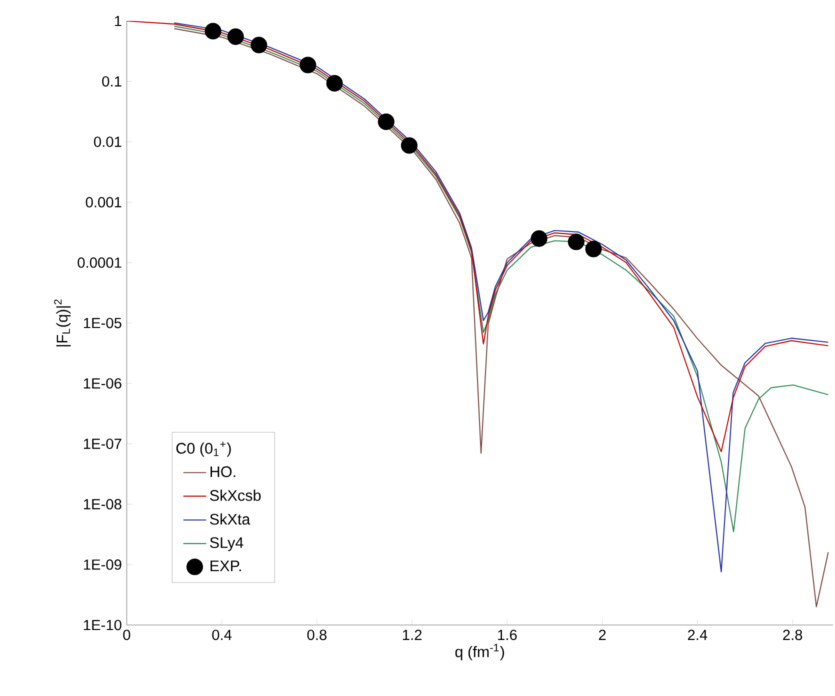  I want to click on y-tick-label: 0.1, so click(112, 81).